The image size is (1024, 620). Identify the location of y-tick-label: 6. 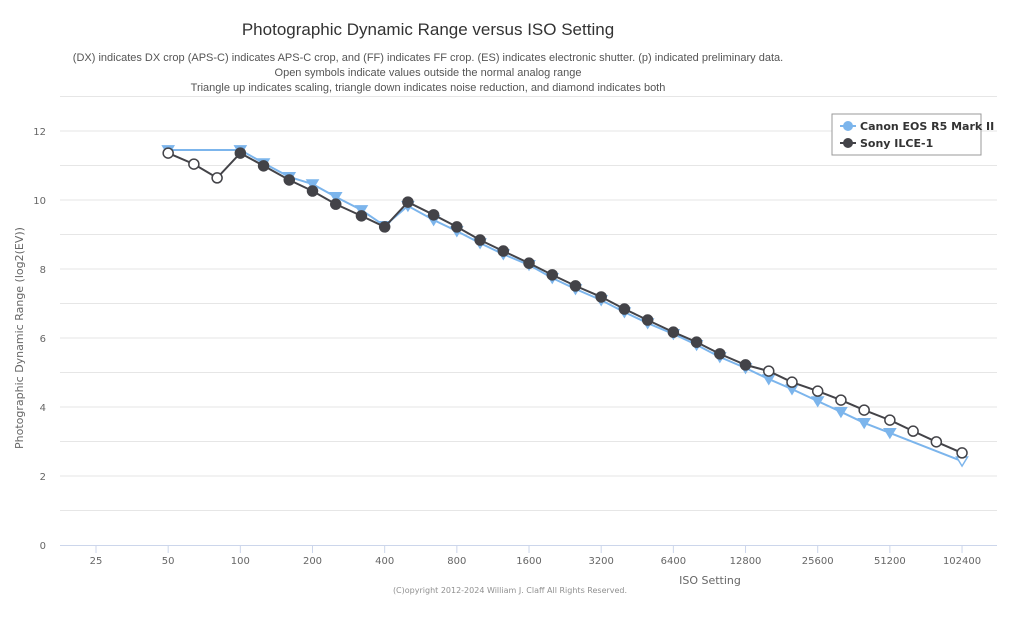
(43, 339).